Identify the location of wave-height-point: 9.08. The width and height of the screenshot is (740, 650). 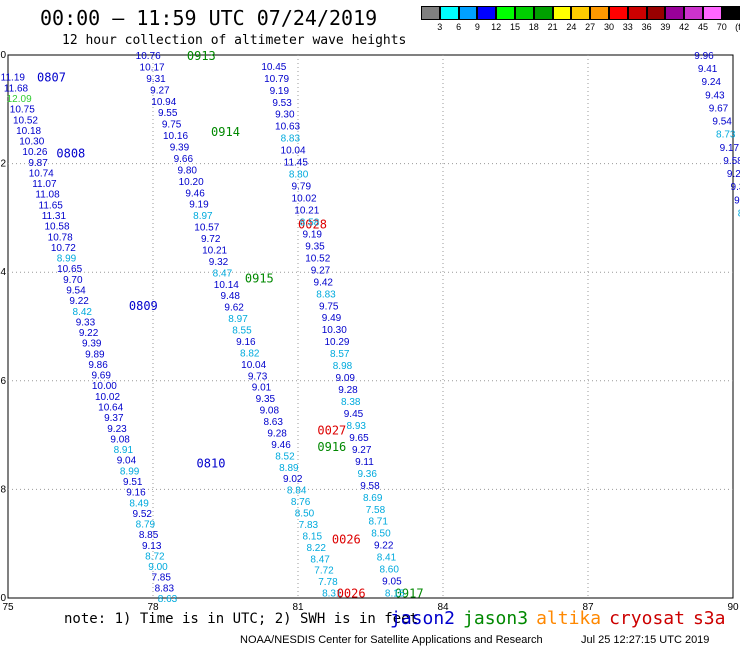
(270, 411).